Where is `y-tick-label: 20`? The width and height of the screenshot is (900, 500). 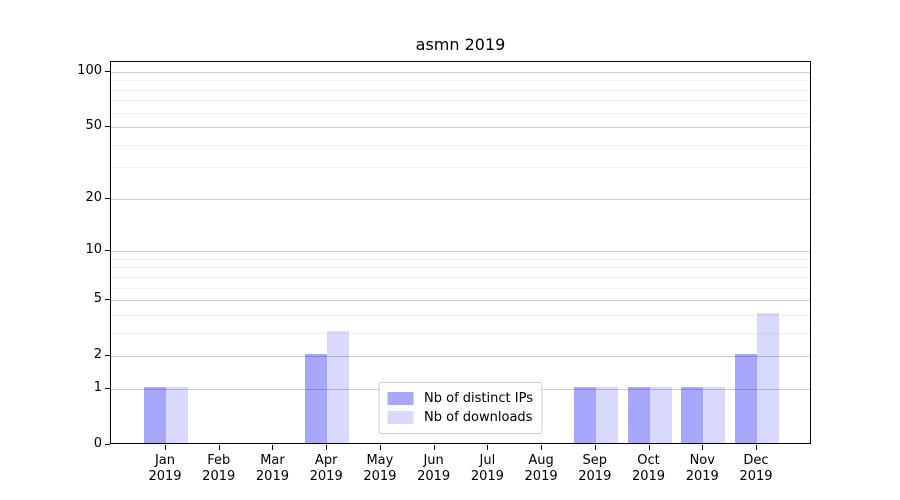 y-tick-label: 20 is located at coordinates (93, 197).